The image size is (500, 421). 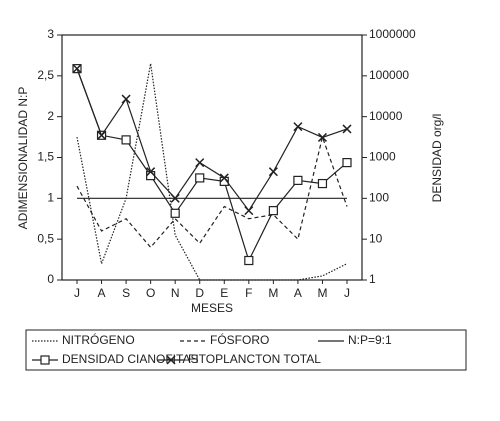 What do you see at coordinates (45, 75) in the screenshot?
I see `y-tick-label: 2,5` at bounding box center [45, 75].